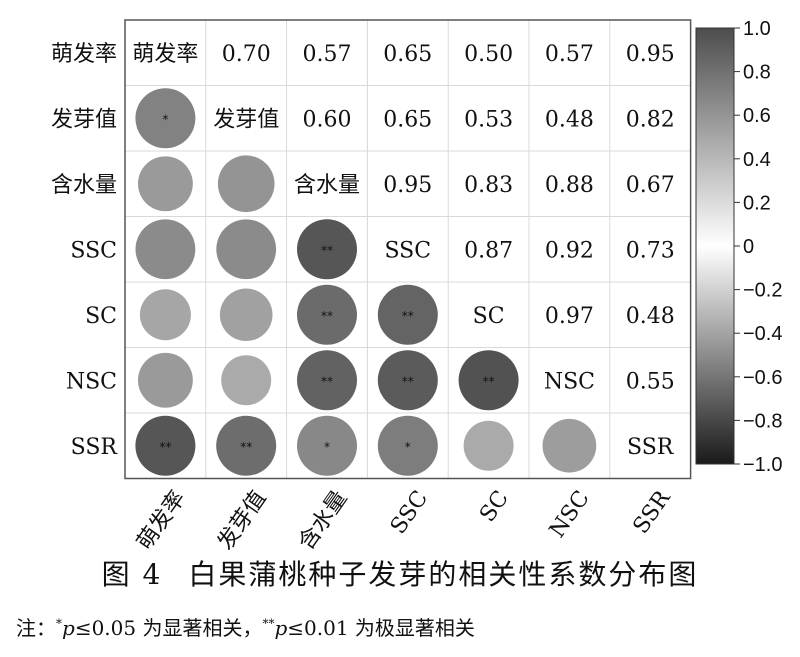 The image size is (800, 657). What do you see at coordinates (762, 421) in the screenshot?
I see `colorbar-tick-label: −0.8` at bounding box center [762, 421].